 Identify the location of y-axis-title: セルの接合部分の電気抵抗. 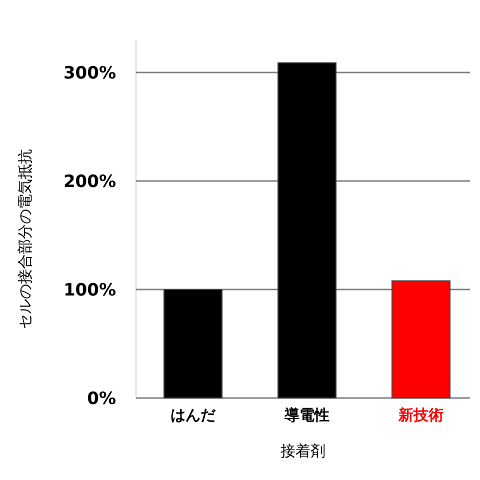
(25, 239).